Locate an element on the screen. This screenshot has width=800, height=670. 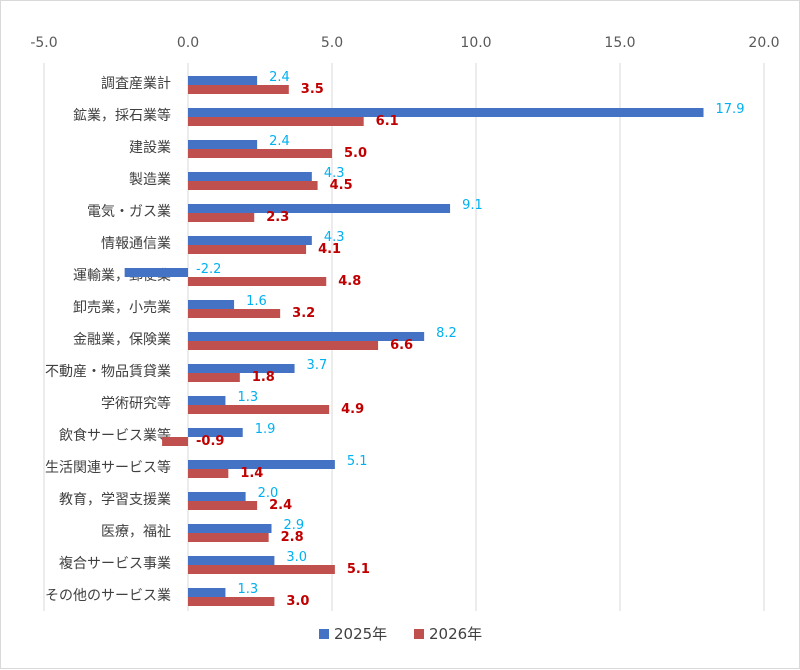
data-label: 5.0 is located at coordinates (355, 153).